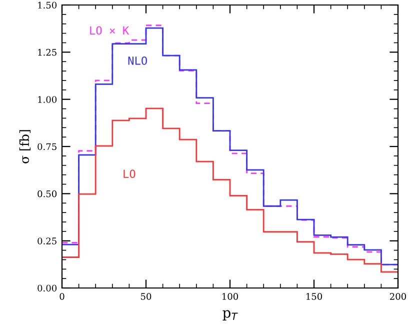 The width and height of the screenshot is (409, 327). I want to click on y-tick-label: 0.75, so click(47, 146).